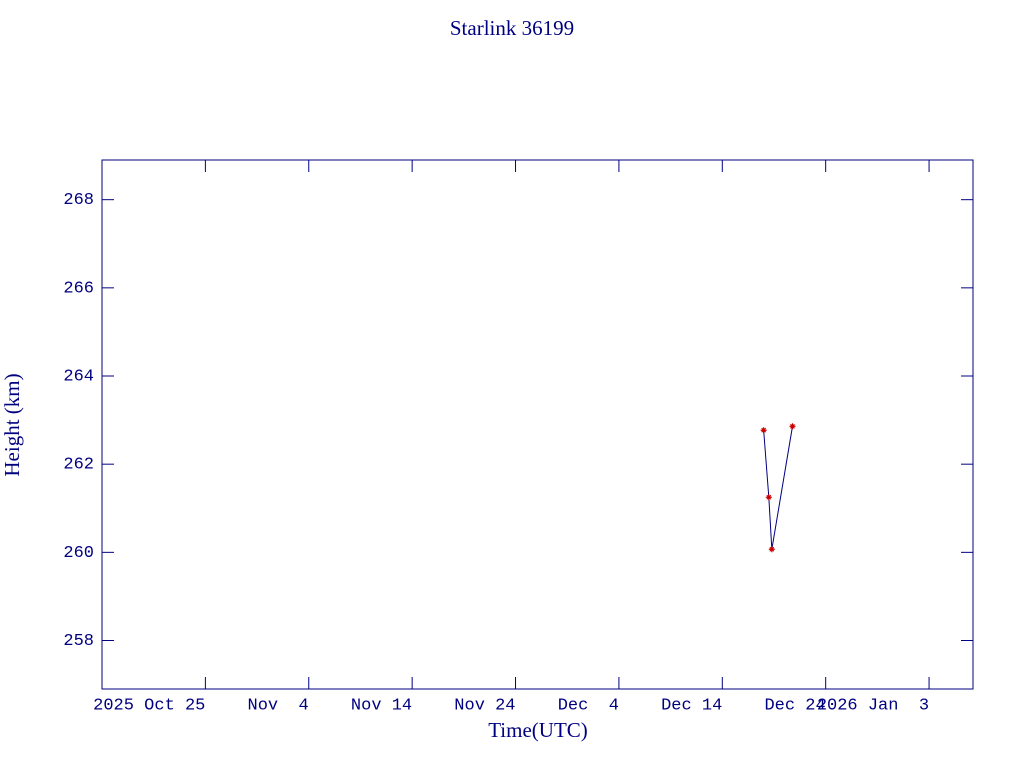 This screenshot has height=768, width=1024. What do you see at coordinates (78, 288) in the screenshot?
I see `y-tick-label: 266` at bounding box center [78, 288].